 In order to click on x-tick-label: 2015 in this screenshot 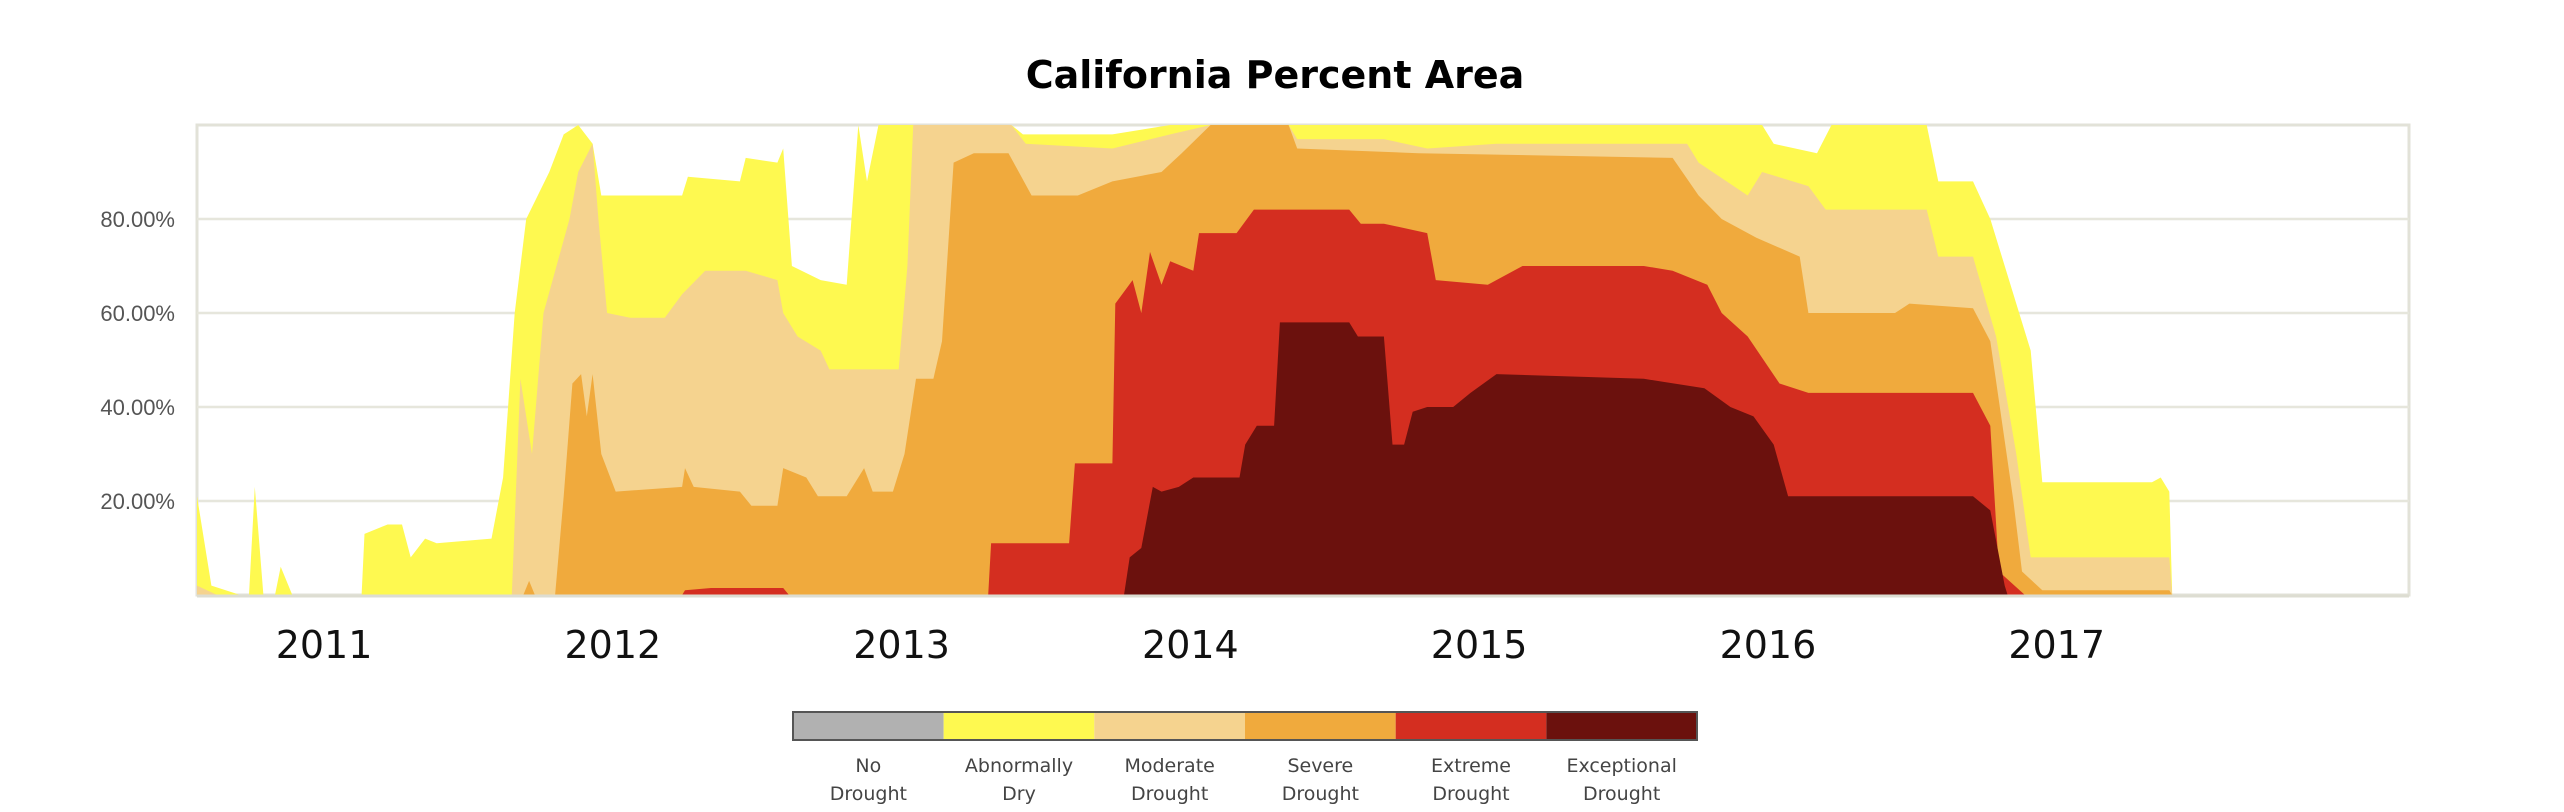, I will do `click(1479, 645)`.